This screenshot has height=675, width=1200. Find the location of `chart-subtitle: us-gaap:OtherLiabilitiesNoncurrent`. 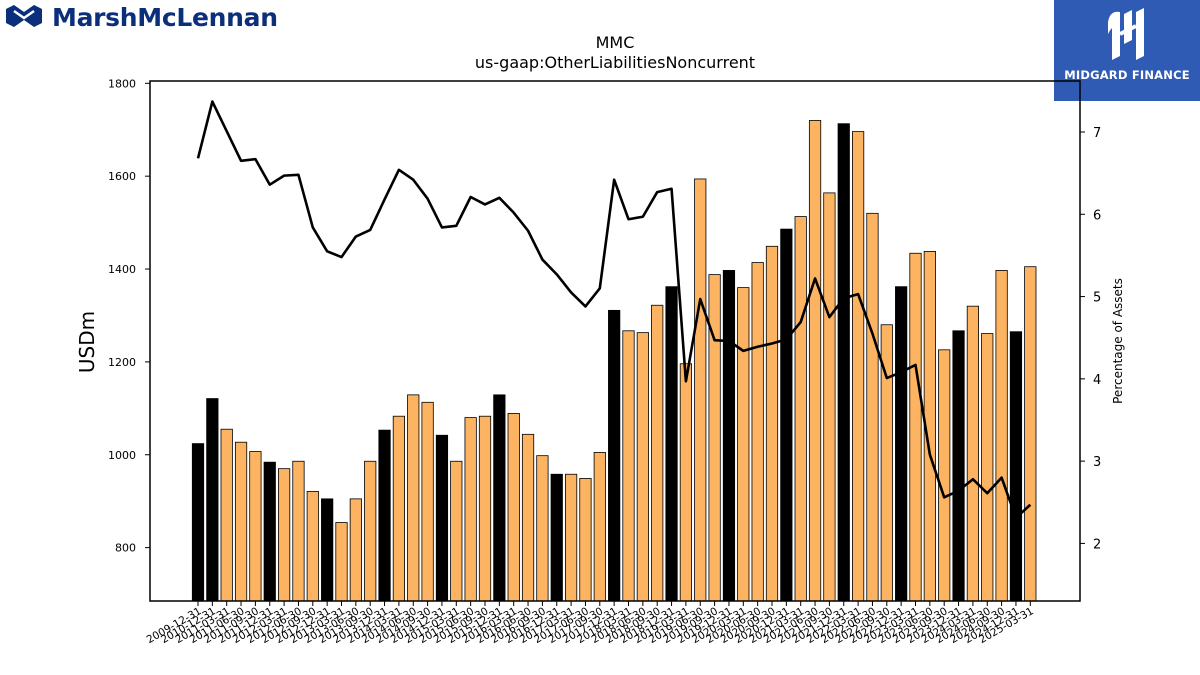

chart-subtitle: us-gaap:OtherLiabilitiesNoncurrent is located at coordinates (615, 62).